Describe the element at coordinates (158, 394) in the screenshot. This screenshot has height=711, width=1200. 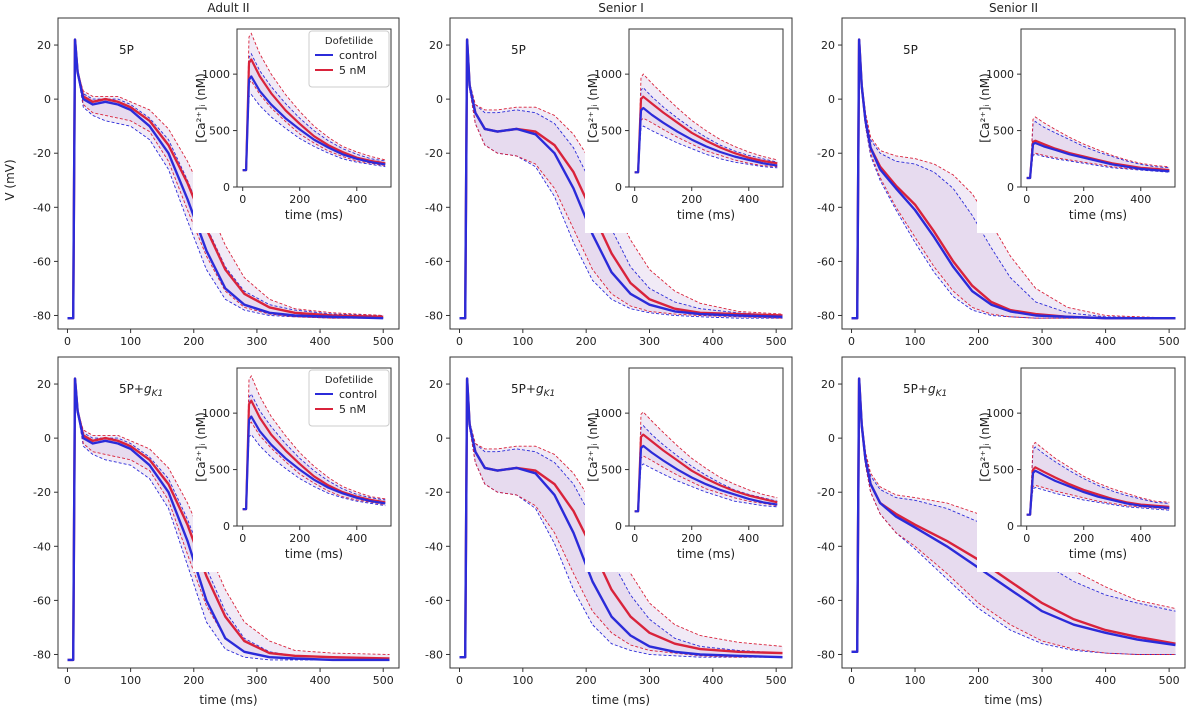
I see `panel-label-sub: K1` at that location.